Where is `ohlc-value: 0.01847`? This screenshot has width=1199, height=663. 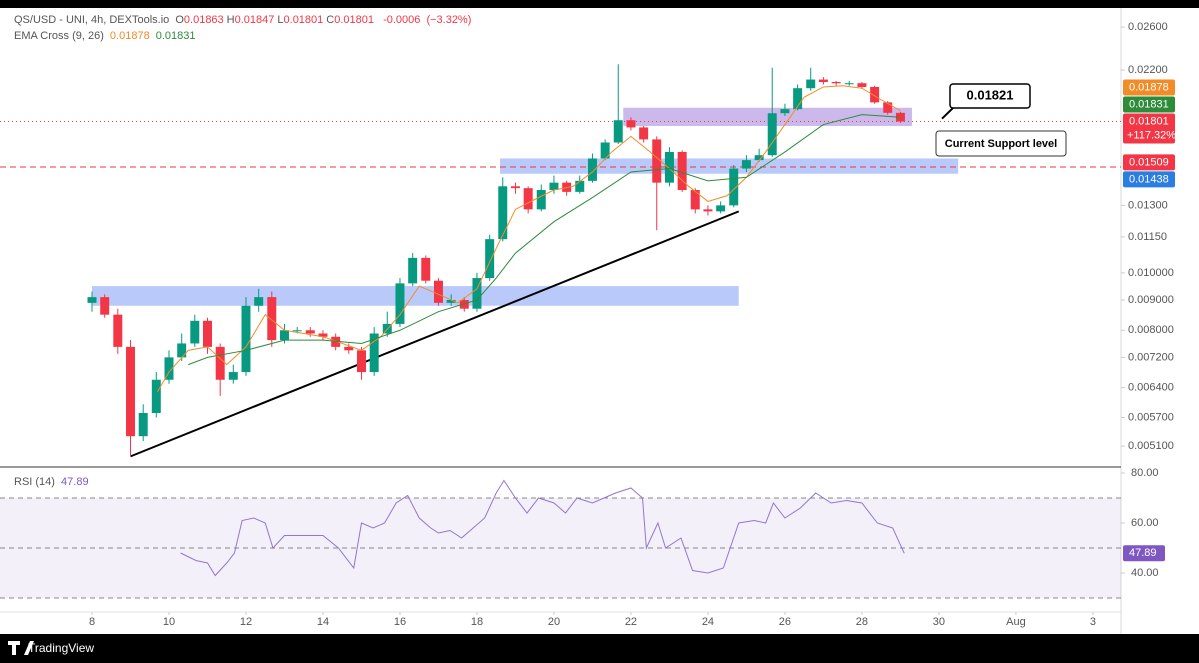
ohlc-value: 0.01847 is located at coordinates (254, 20).